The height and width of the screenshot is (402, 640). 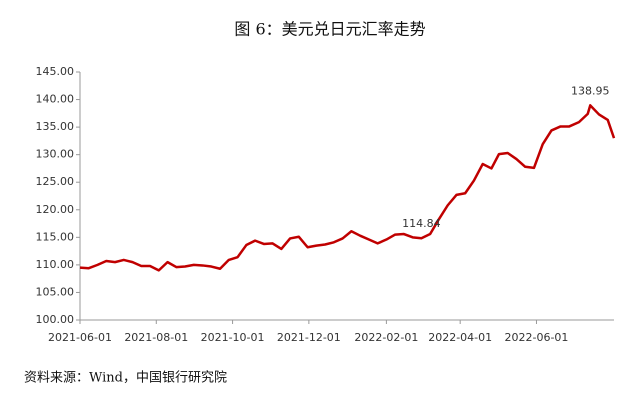 I want to click on chart-title: 图 6：美元兑日元汇率走势, so click(x=329, y=29).